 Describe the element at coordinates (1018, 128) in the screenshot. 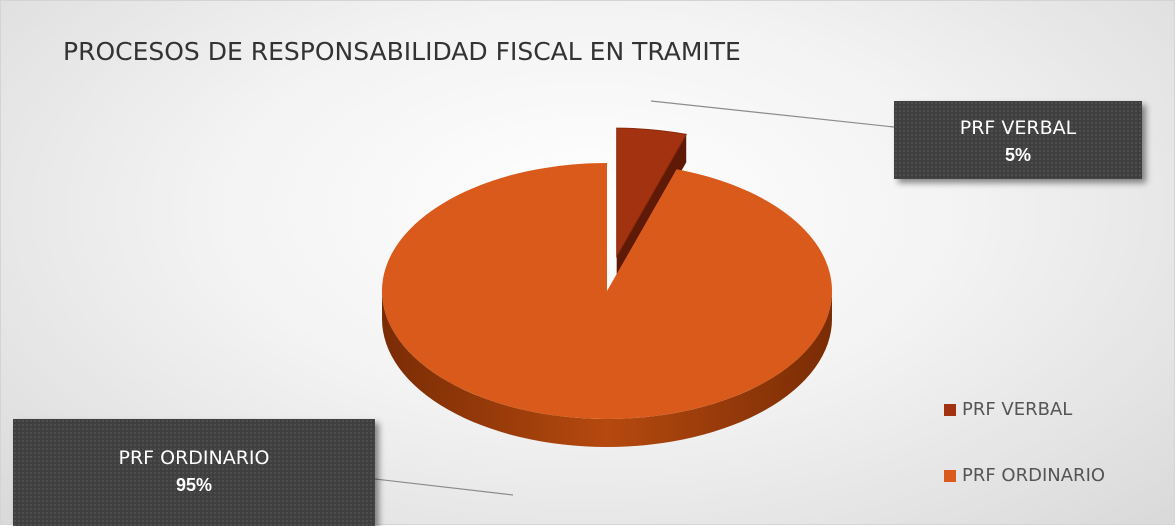

I see `data-label-name: PRF VERBAL` at that location.